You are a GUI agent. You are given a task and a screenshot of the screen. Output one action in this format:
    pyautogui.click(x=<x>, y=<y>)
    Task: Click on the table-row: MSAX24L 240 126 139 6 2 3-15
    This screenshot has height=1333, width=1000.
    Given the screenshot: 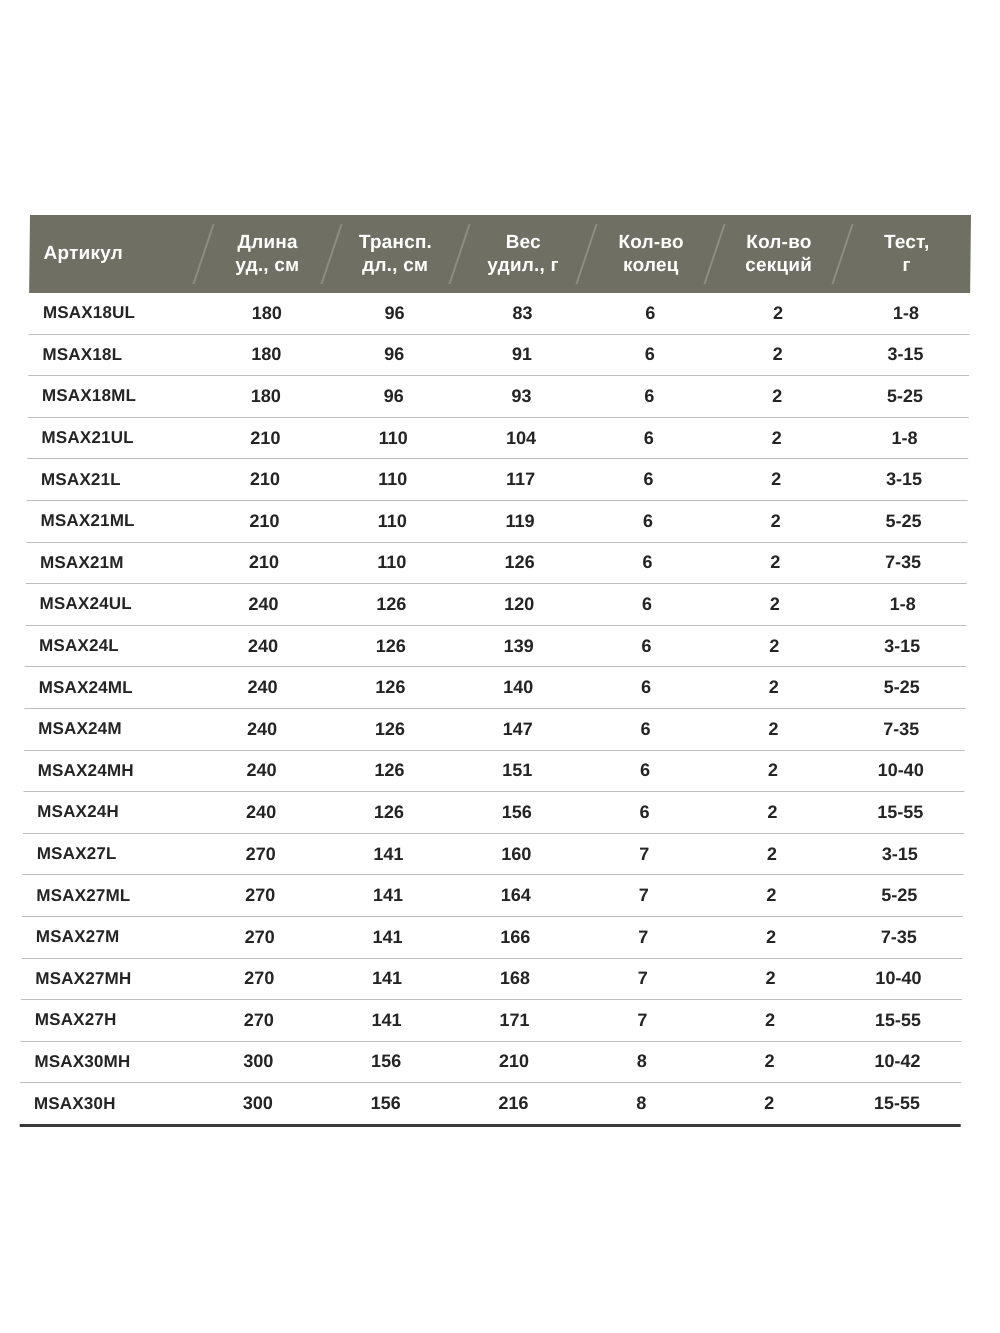 What is the action you would take?
    pyautogui.click(x=495, y=646)
    